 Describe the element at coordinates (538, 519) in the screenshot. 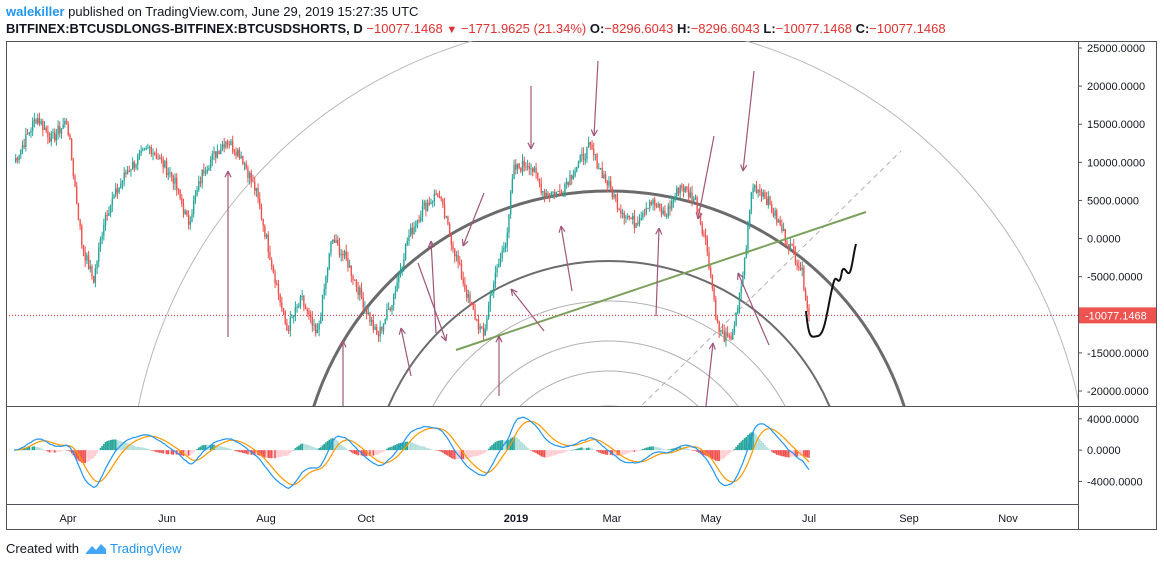

I see `time-axis: Apr Jun Aug Oct 2019 Mar May Jul Sep Nov` at that location.